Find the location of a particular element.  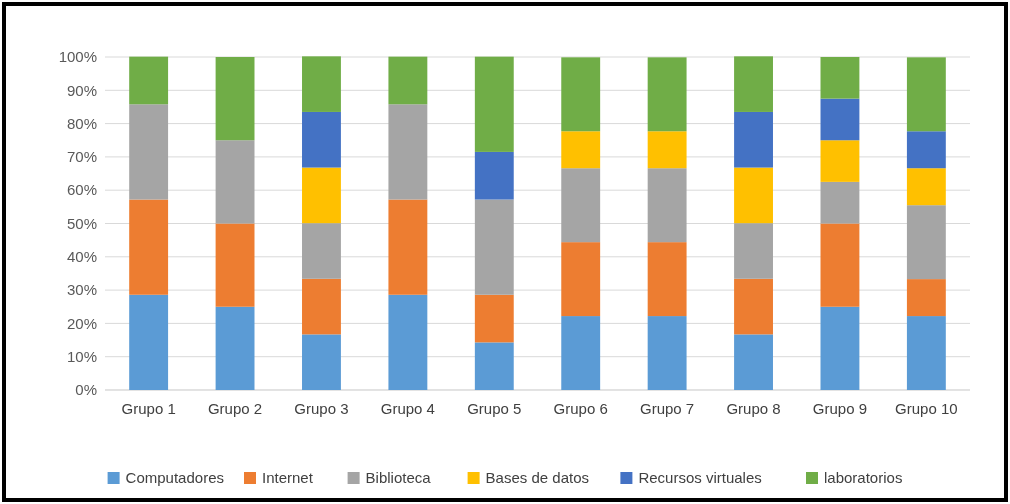

y-tick-label: 50% is located at coordinates (81, 223).